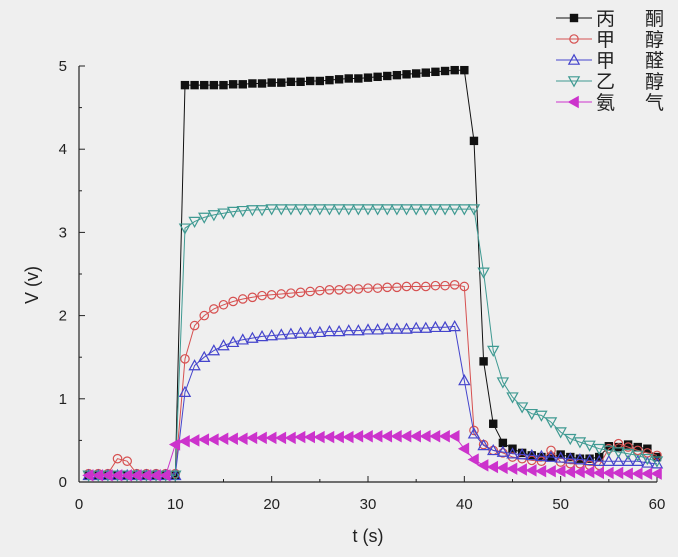 The height and width of the screenshot is (557, 678). Describe the element at coordinates (654, 40) in the screenshot. I see `legend-label: 醇` at that location.